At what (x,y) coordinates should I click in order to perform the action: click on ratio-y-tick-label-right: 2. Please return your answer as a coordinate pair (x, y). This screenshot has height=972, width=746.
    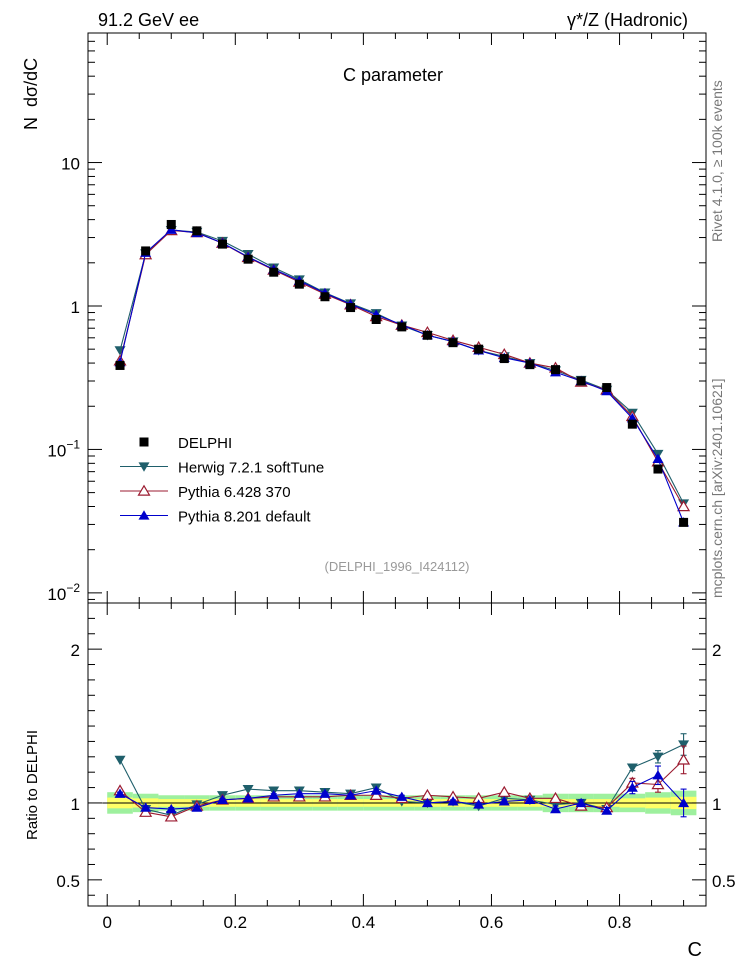
    Looking at the image, I should click on (716, 650).